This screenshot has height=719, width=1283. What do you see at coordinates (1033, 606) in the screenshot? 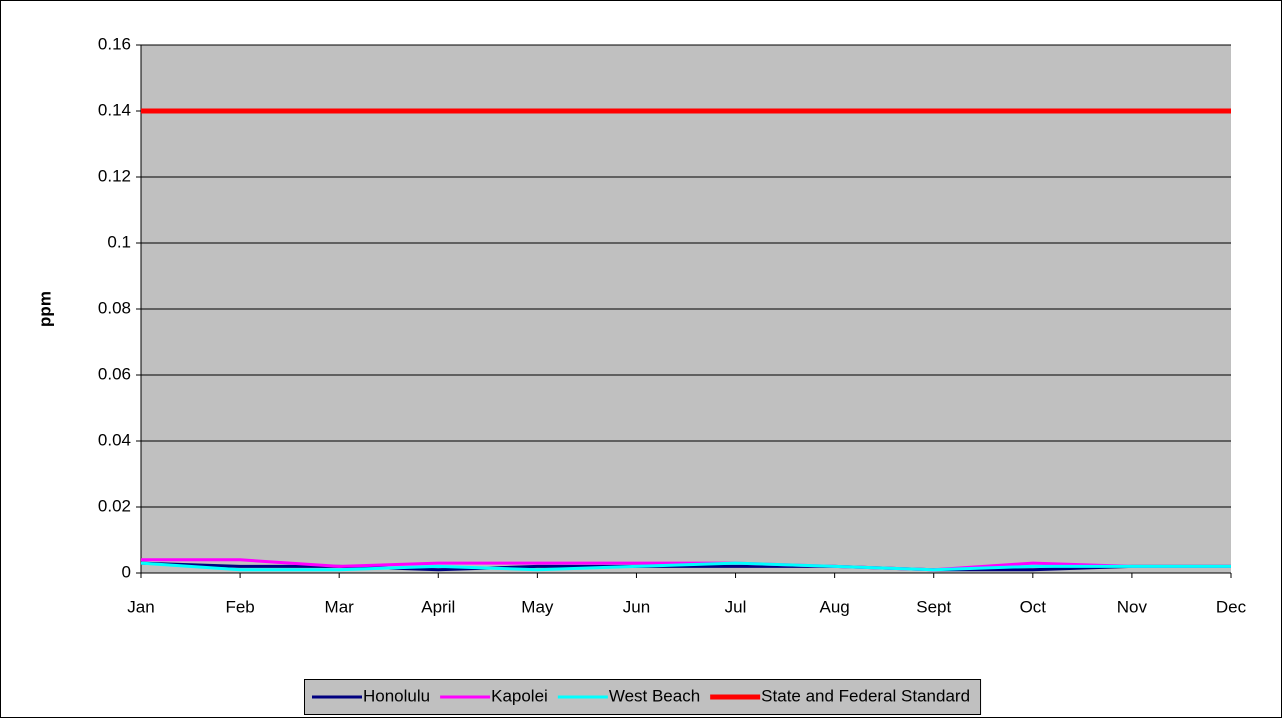
I see `x-tick-label: Oct` at bounding box center [1033, 606].